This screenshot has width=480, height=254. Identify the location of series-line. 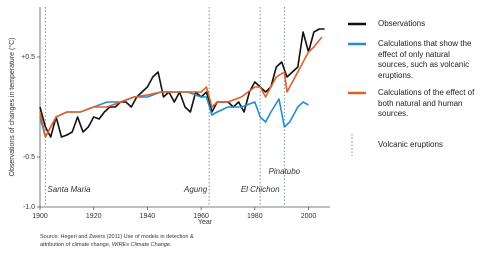
(174, 114).